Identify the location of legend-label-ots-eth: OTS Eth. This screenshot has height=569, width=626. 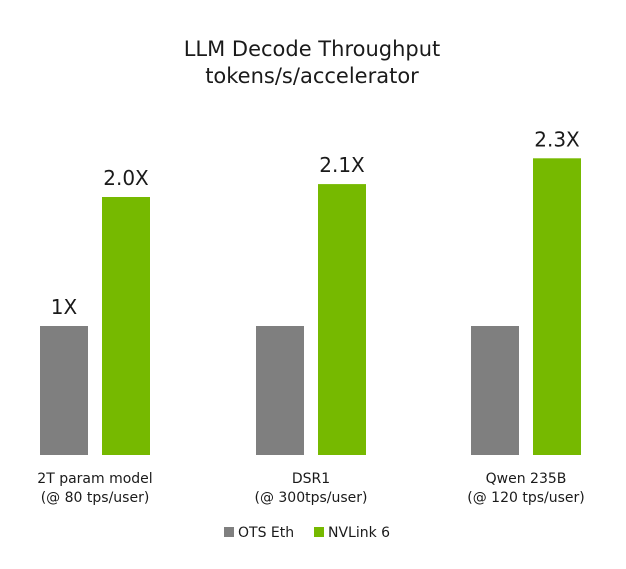
(266, 533).